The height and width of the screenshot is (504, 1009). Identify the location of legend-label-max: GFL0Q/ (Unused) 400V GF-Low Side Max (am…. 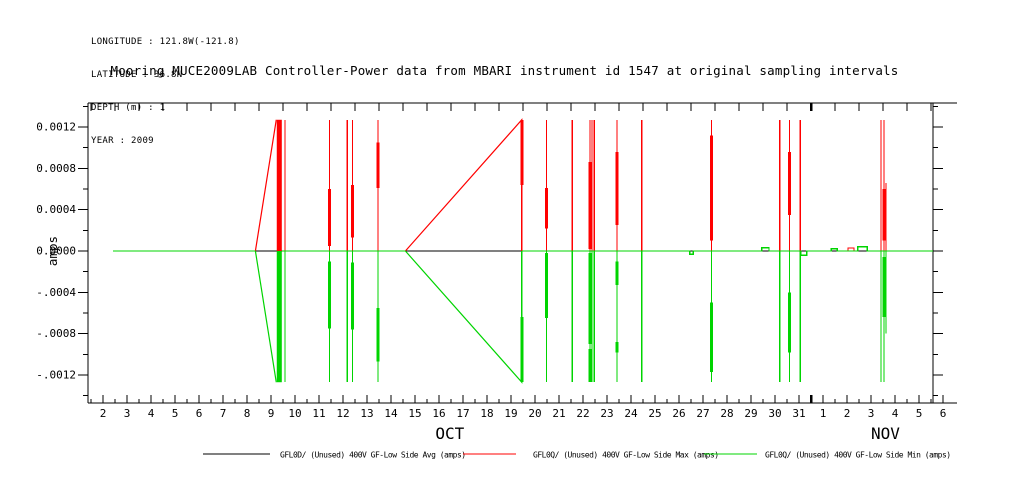
(626, 455).